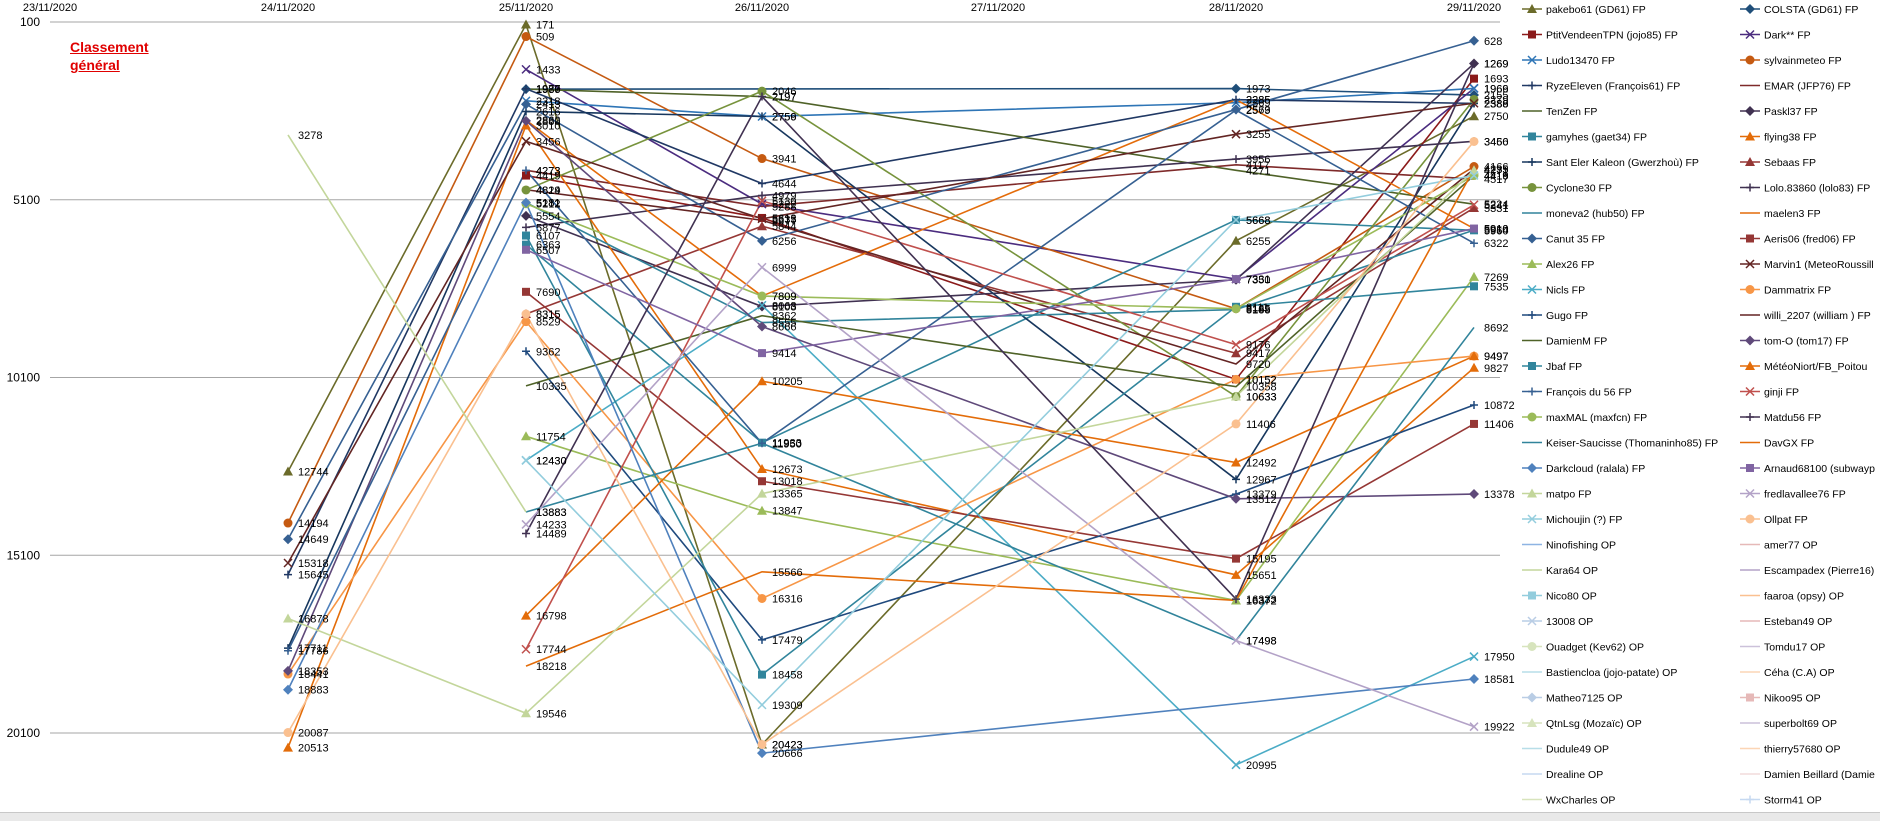 This screenshot has width=1880, height=825. Describe the element at coordinates (313, 524) in the screenshot. I see `data-label: 14194` at that location.